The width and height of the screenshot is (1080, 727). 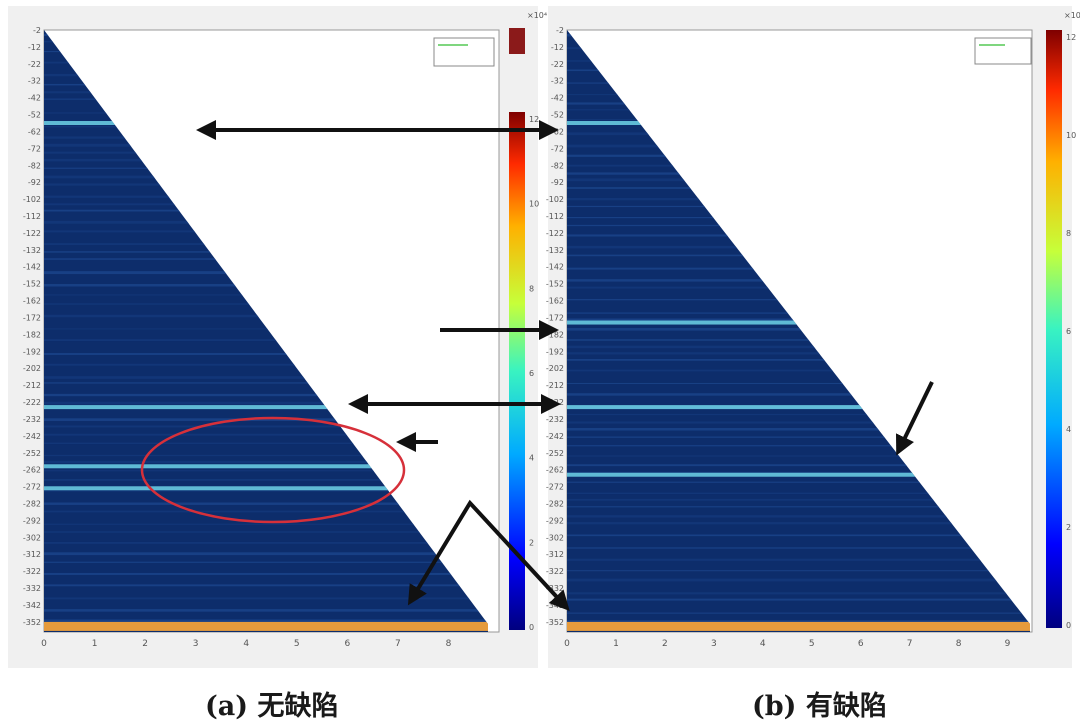 I want to click on y-tick-label: -232, so click(x=555, y=419).